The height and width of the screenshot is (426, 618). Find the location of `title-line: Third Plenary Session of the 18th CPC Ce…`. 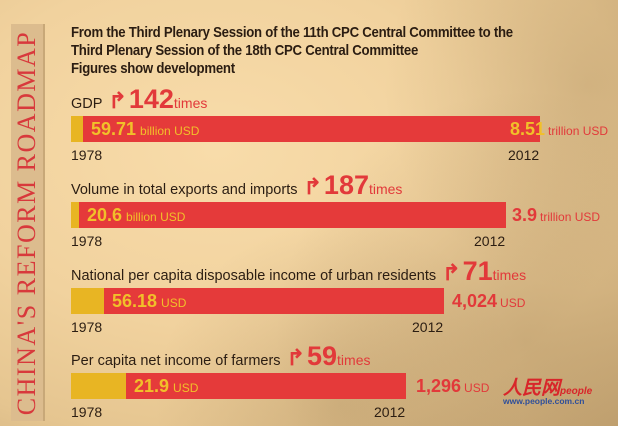

title-line: Third Plenary Session of the 18th CPC Ce… is located at coordinates (245, 50).